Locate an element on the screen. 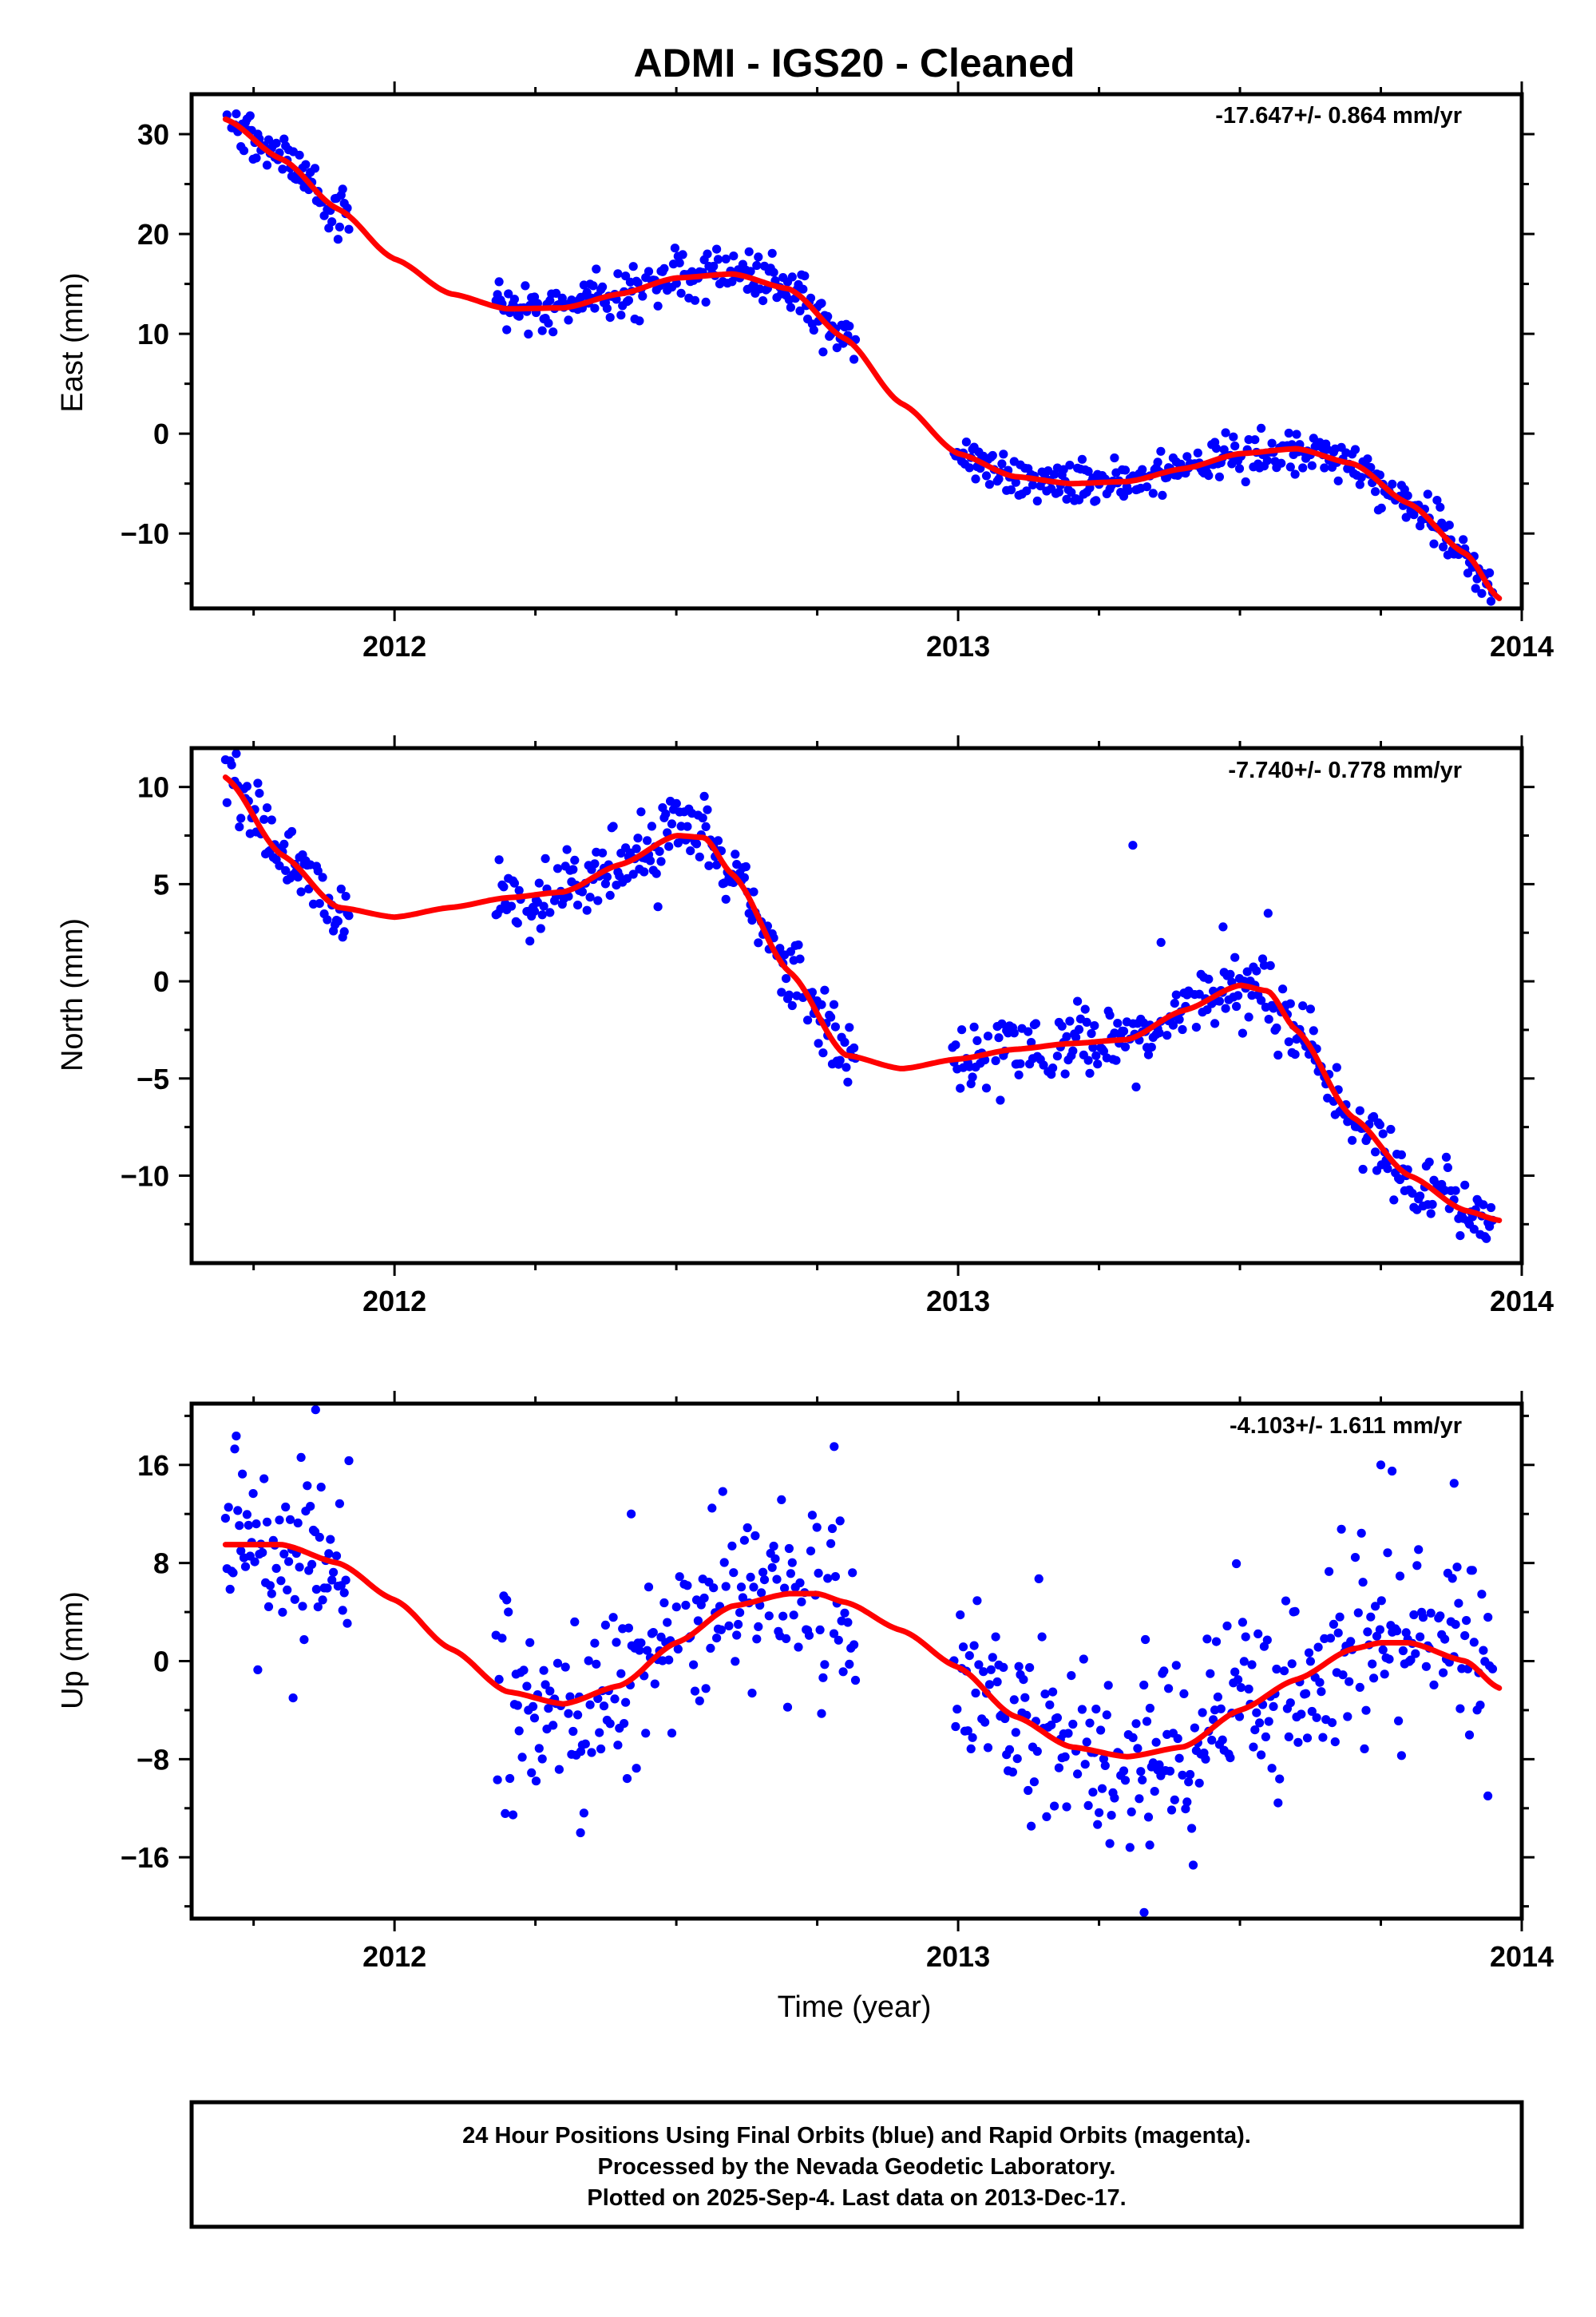 The width and height of the screenshot is (1596, 2317). east-y-tick-label: 10 is located at coordinates (153, 334).